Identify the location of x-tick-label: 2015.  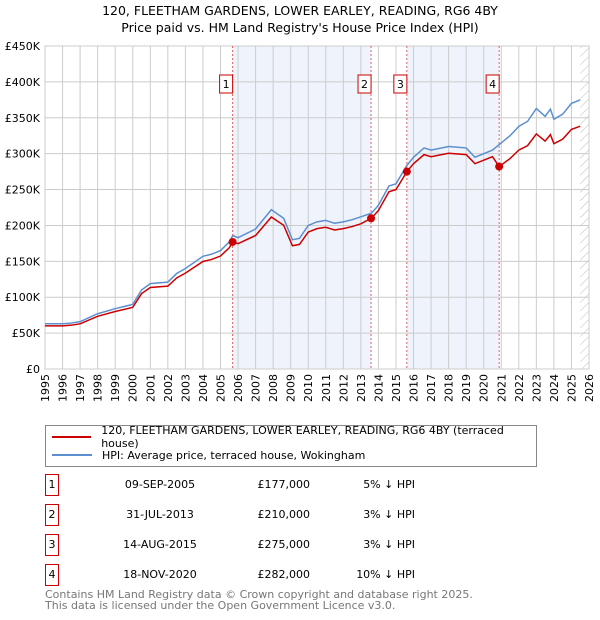
(396, 388).